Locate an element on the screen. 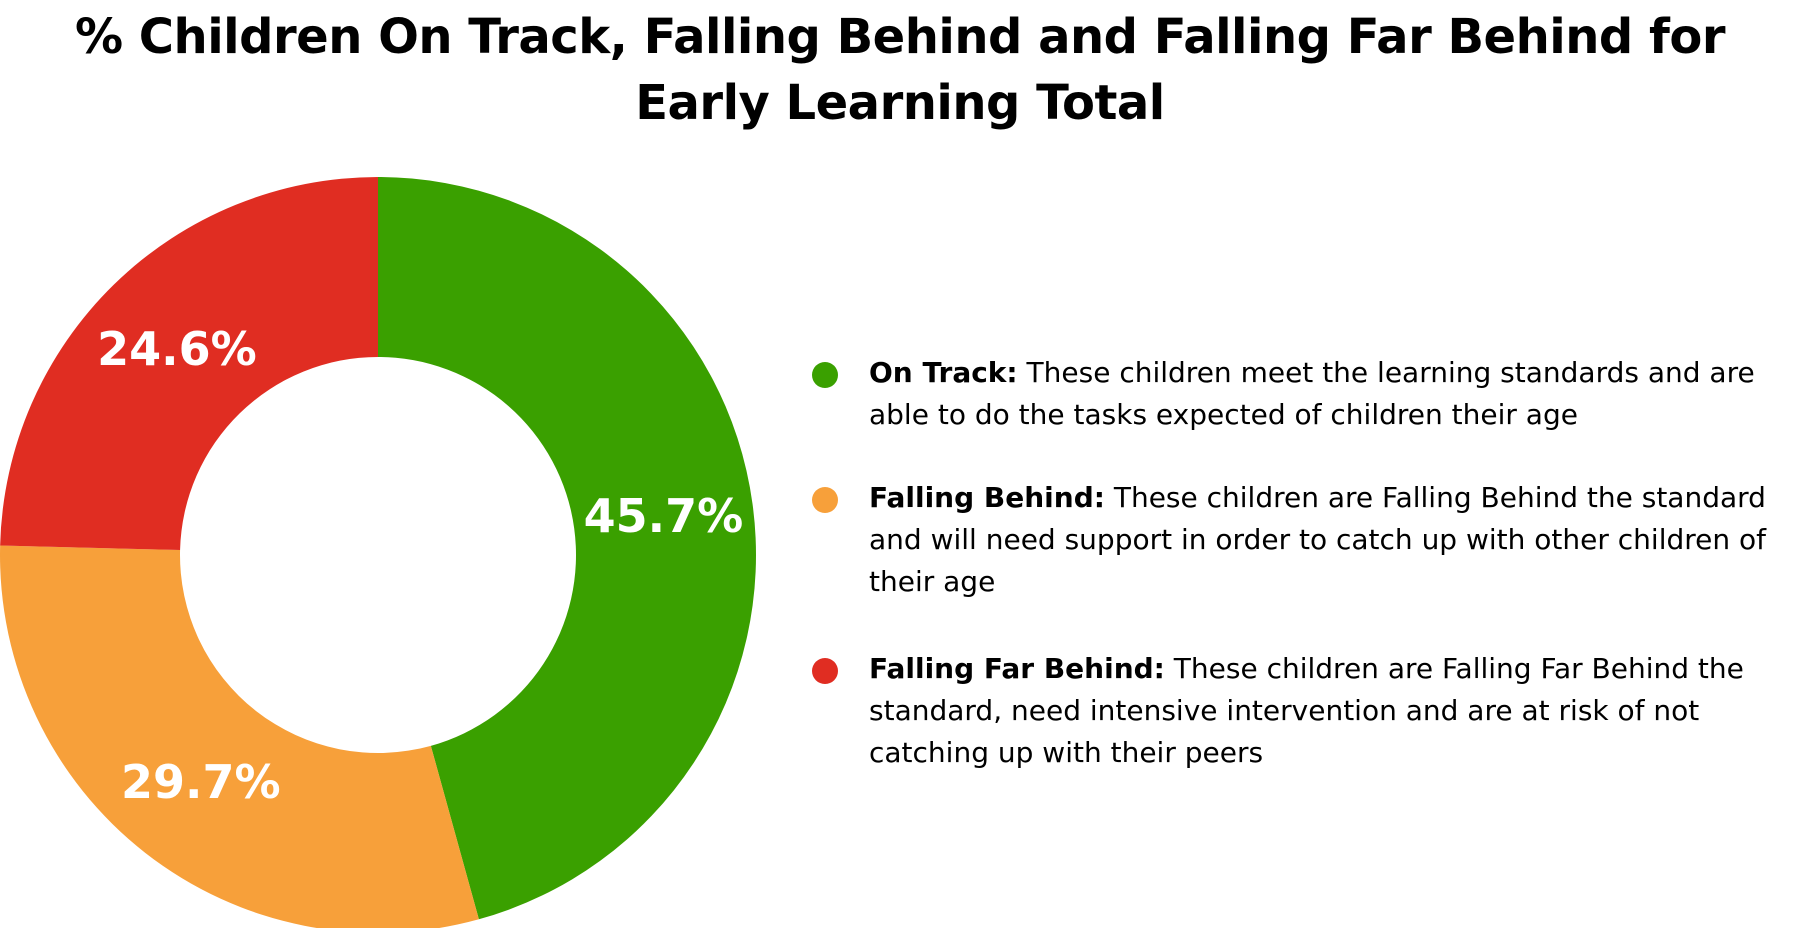  legend-name-falling-far-behind: Falling Far Behind: is located at coordinates (1017, 668).